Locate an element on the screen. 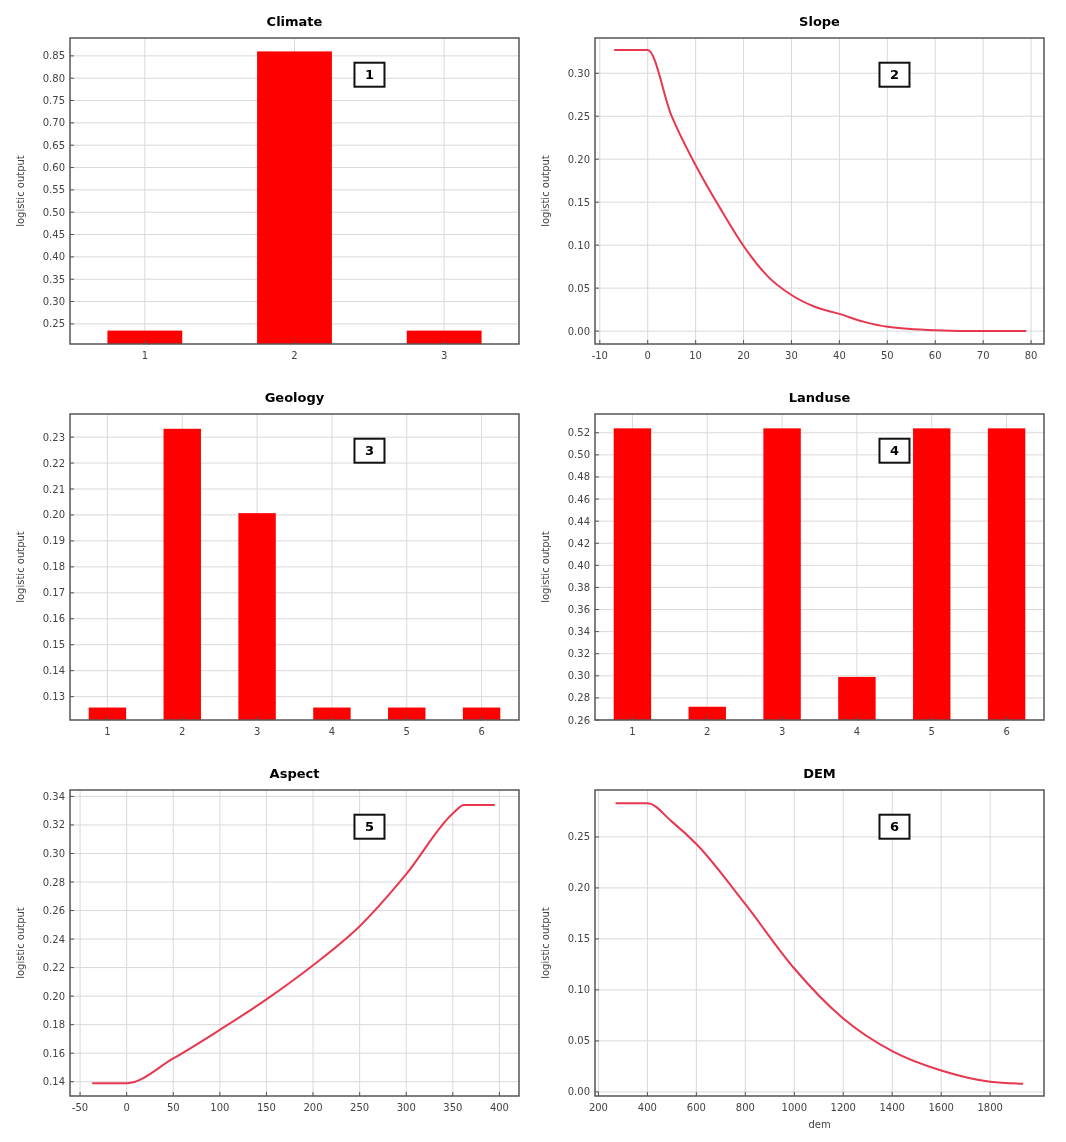  x-tick-label: 1600 is located at coordinates (941, 1107).